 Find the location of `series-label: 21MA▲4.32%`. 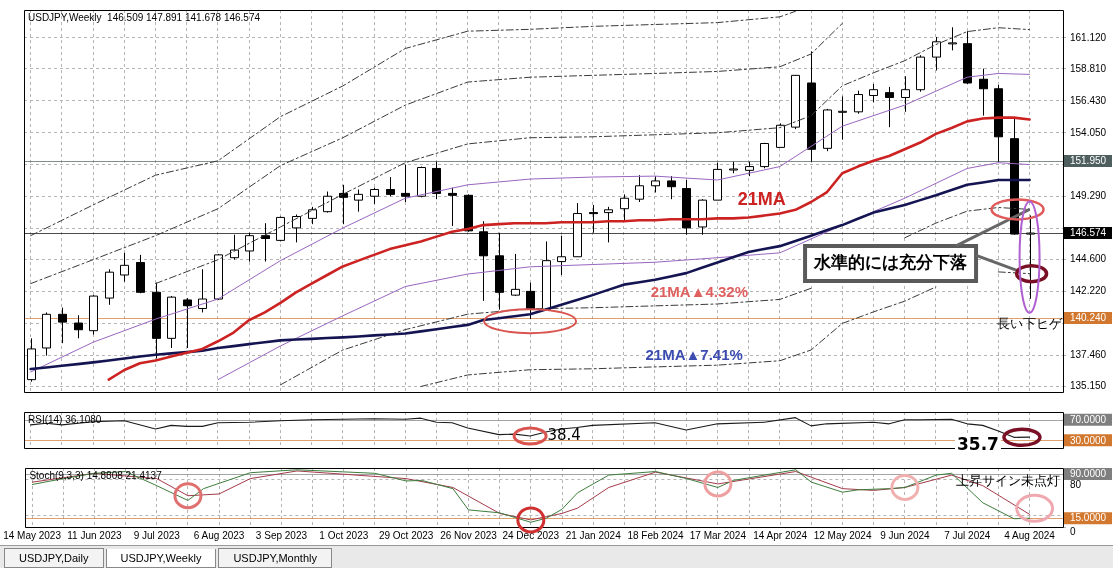

series-label: 21MA▲4.32% is located at coordinates (699, 292).